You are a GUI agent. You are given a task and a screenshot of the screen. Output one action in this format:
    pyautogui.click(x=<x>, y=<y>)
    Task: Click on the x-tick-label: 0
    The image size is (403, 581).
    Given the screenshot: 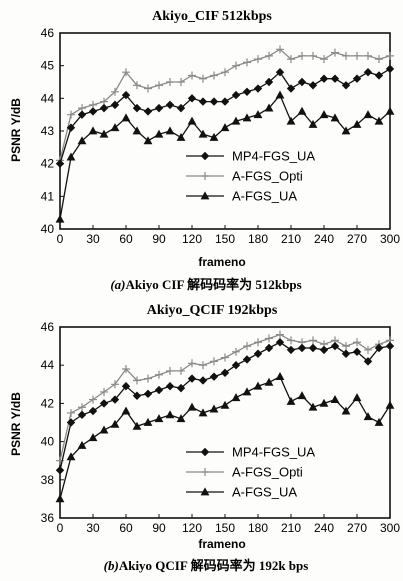 What is the action you would take?
    pyautogui.click(x=60, y=239)
    